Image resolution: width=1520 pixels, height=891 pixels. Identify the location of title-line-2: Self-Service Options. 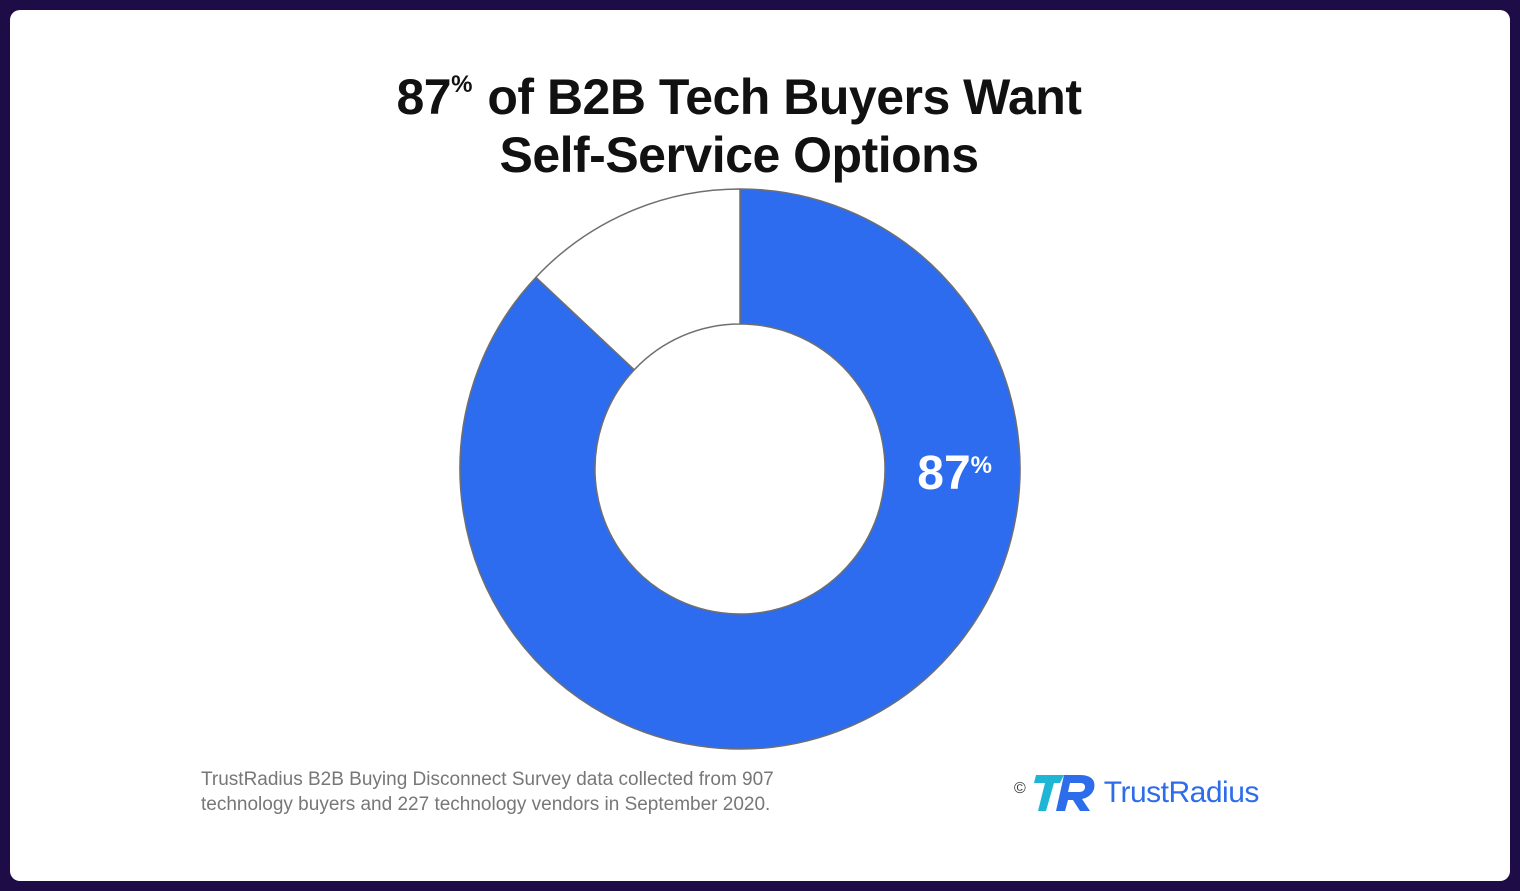
(739, 155).